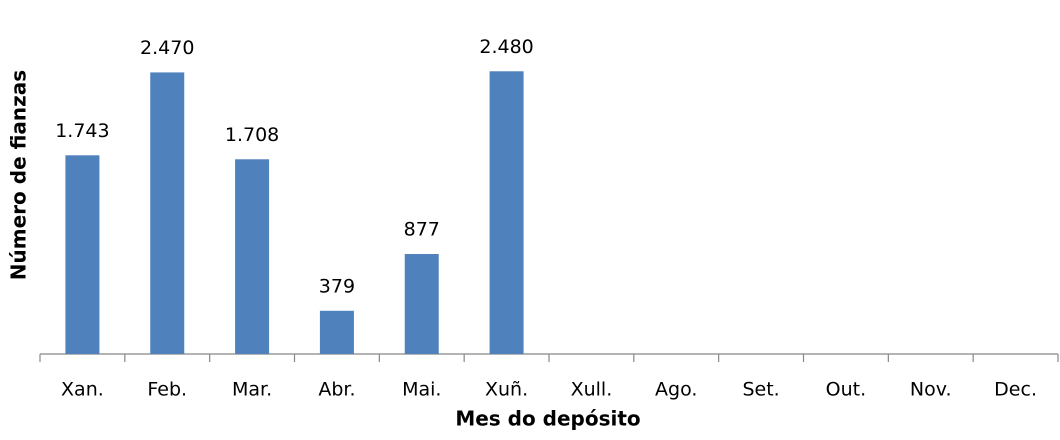 Image resolution: width=1060 pixels, height=440 pixels. I want to click on value-label: 379, so click(337, 286).